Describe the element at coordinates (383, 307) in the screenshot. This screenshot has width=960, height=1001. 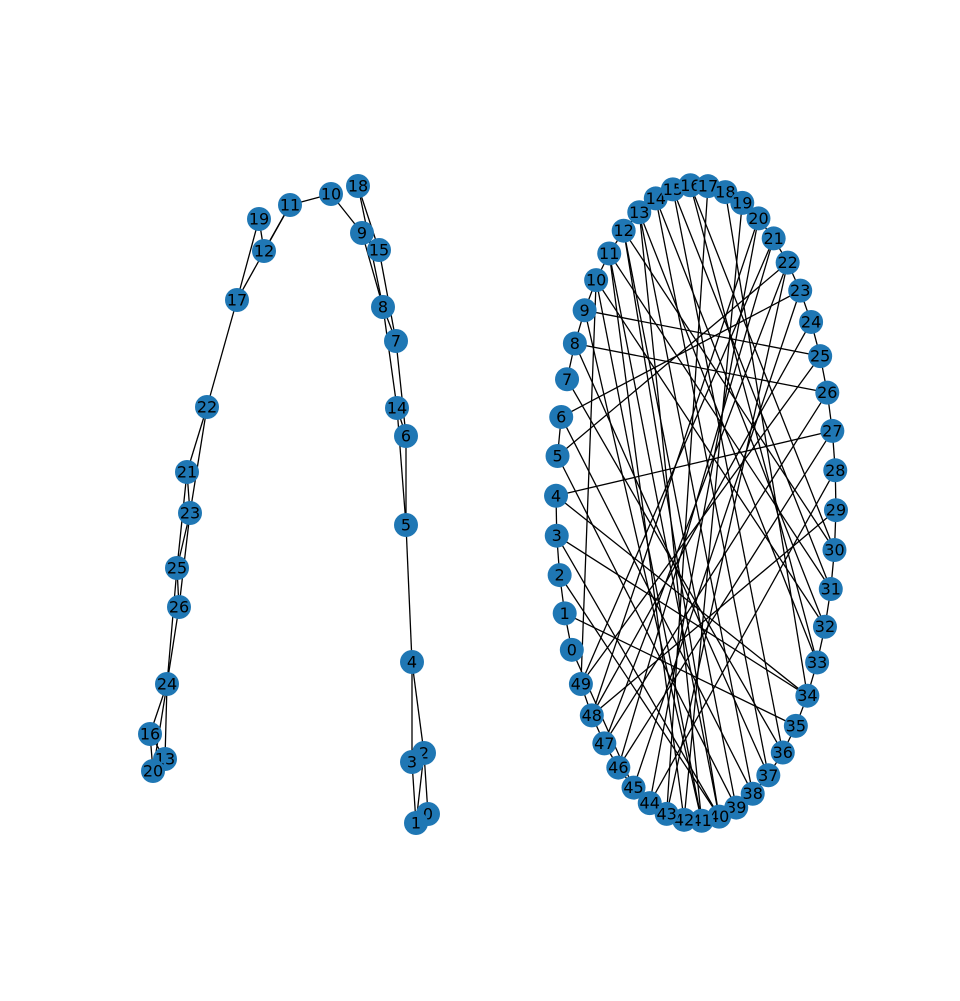
I see `left-node-label-8: 8` at that location.